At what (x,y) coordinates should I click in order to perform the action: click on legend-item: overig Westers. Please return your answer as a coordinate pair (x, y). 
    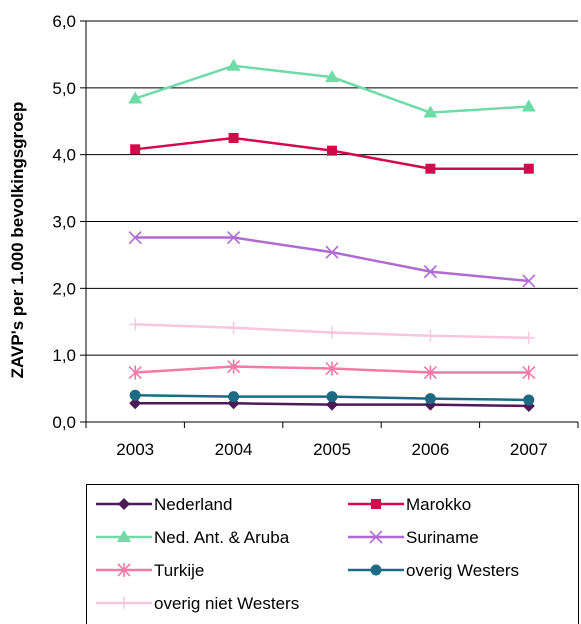
    Looking at the image, I should click on (433, 570).